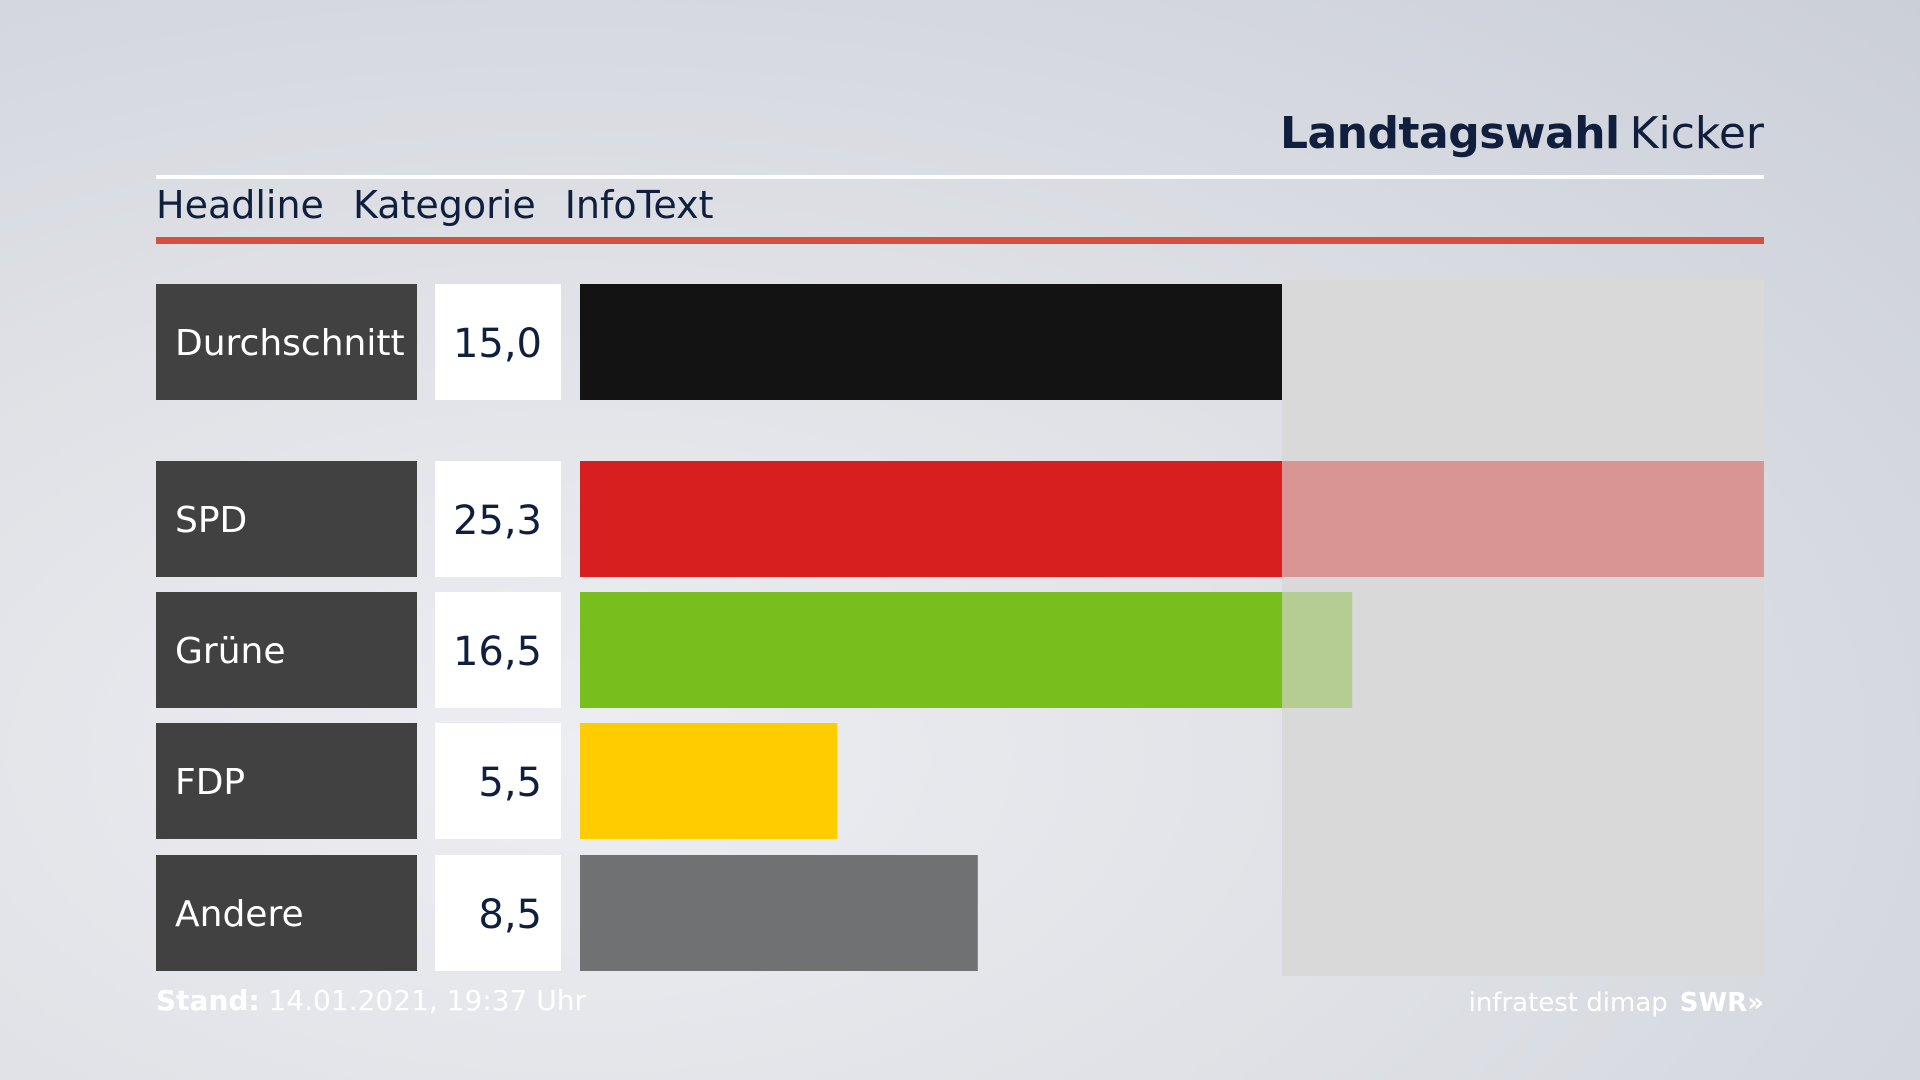 The width and height of the screenshot is (1920, 1080). What do you see at coordinates (1721, 1003) in the screenshot?
I see `swr-logo: SWR»` at bounding box center [1721, 1003].